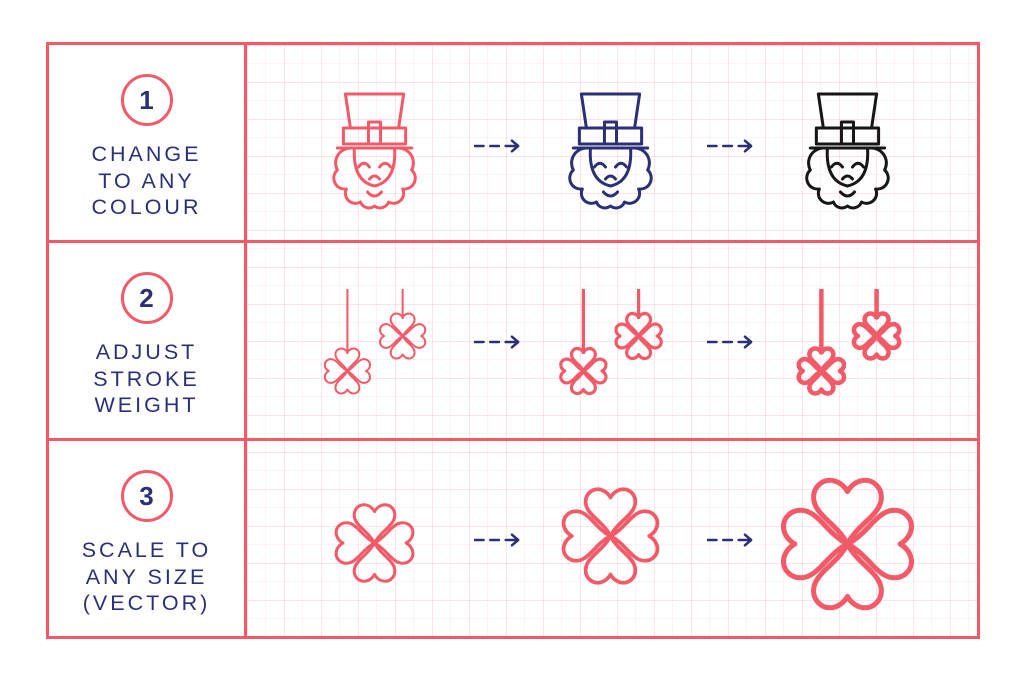  I want to click on feature-number-badge: 2, so click(146, 298).